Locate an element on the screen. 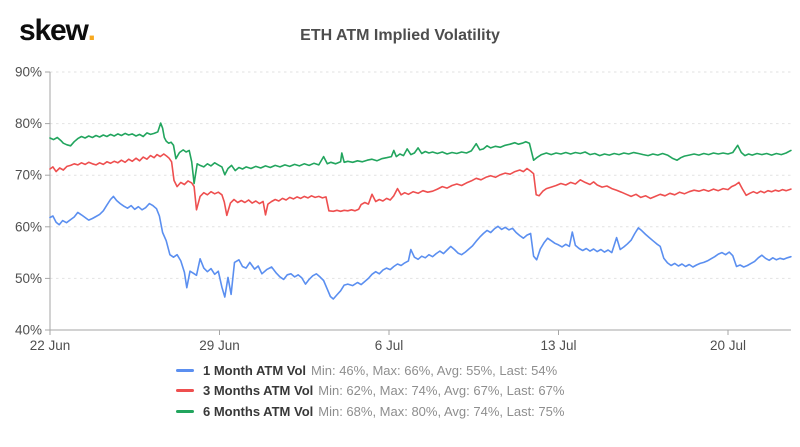  y-axis-label-50: 50% is located at coordinates (28, 278).